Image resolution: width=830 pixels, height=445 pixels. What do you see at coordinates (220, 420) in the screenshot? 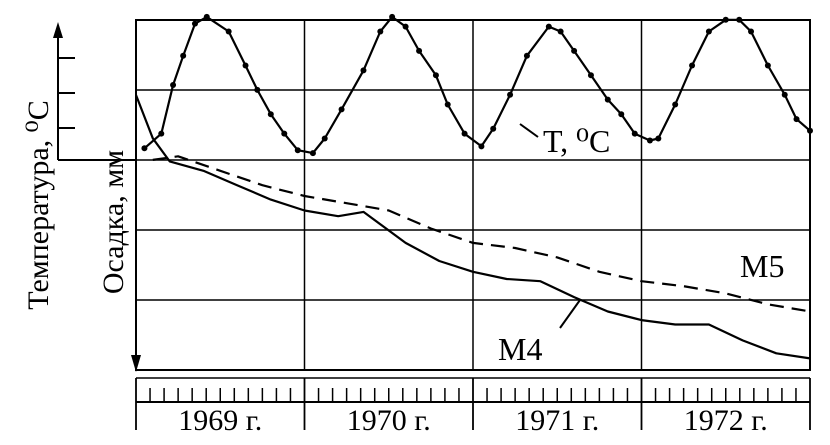
I see `timeline-year-label-0: 1969 г.` at bounding box center [220, 420].